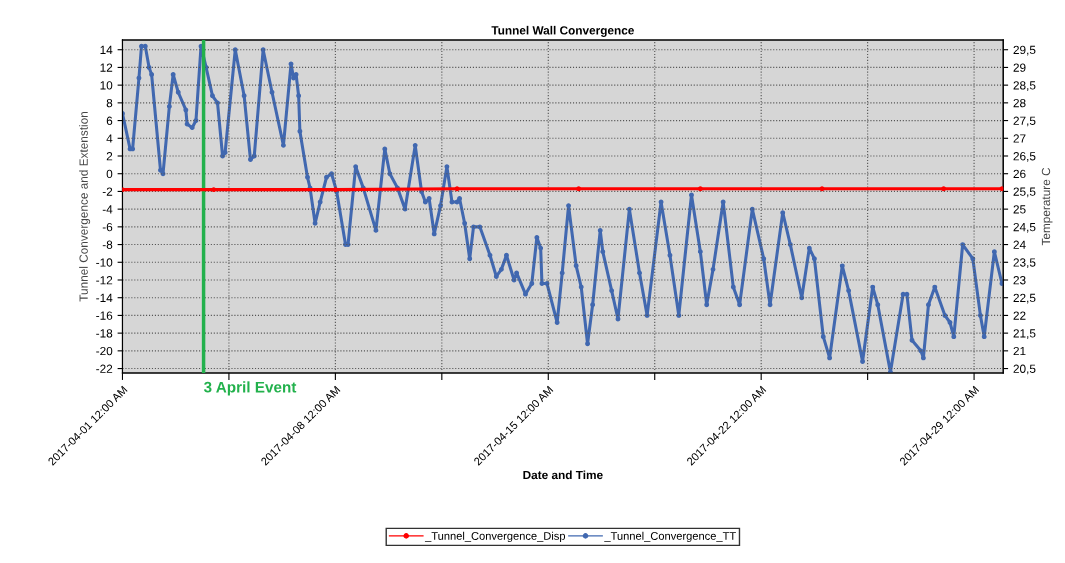 The image size is (1065, 563). What do you see at coordinates (109, 120) in the screenshot?
I see `y-tick-label: 6` at bounding box center [109, 120].